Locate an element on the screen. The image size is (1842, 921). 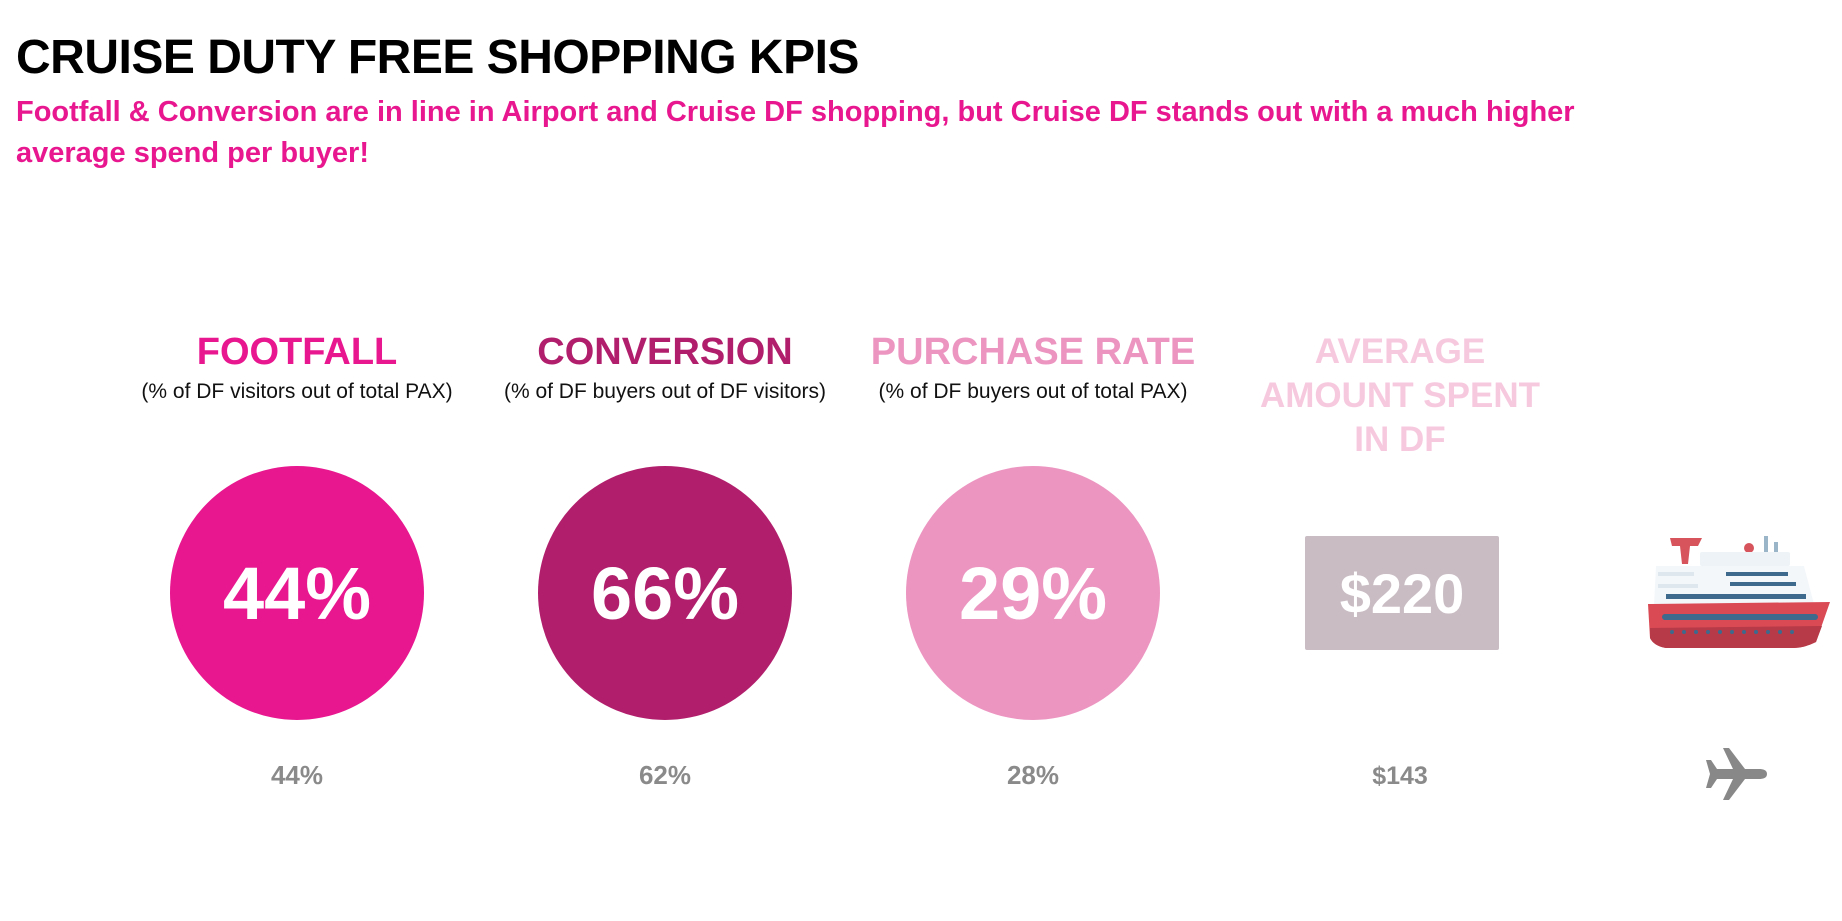
kpi-conversion-label: CONVERSION is located at coordinates (665, 352).